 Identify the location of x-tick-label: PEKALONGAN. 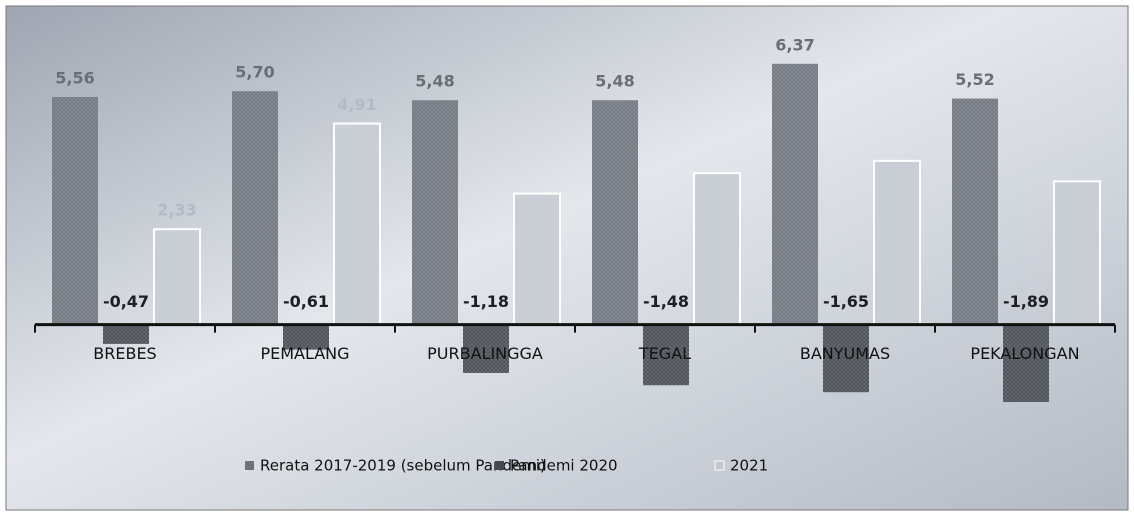
(1024, 353).